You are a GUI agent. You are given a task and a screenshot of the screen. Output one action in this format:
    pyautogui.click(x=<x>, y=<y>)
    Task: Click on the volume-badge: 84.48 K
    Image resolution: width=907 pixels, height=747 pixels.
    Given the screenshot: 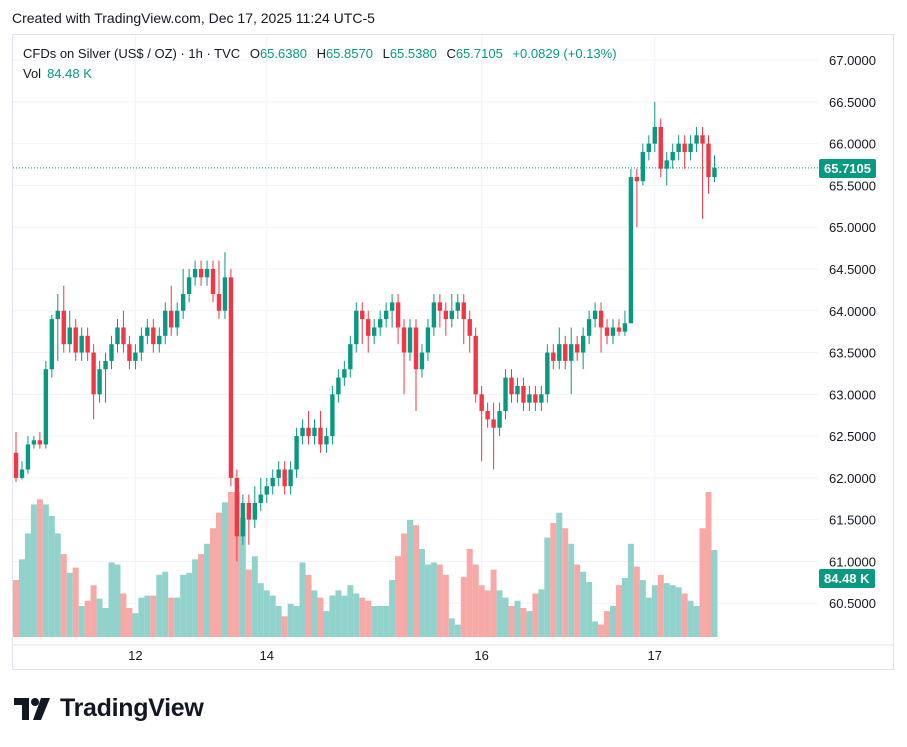 What is the action you would take?
    pyautogui.click(x=847, y=578)
    